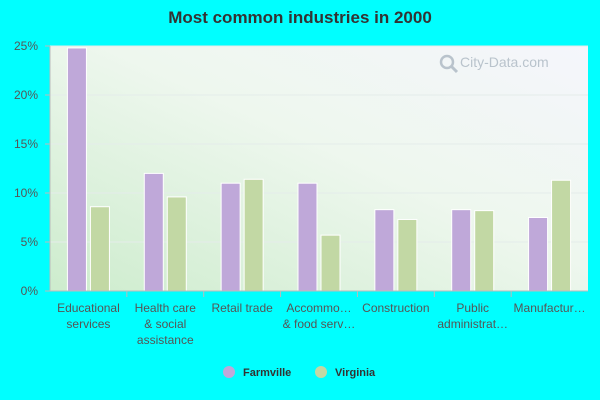 The height and width of the screenshot is (400, 600). Describe the element at coordinates (26, 193) in the screenshot. I see `y-tick-label: 10%` at that location.